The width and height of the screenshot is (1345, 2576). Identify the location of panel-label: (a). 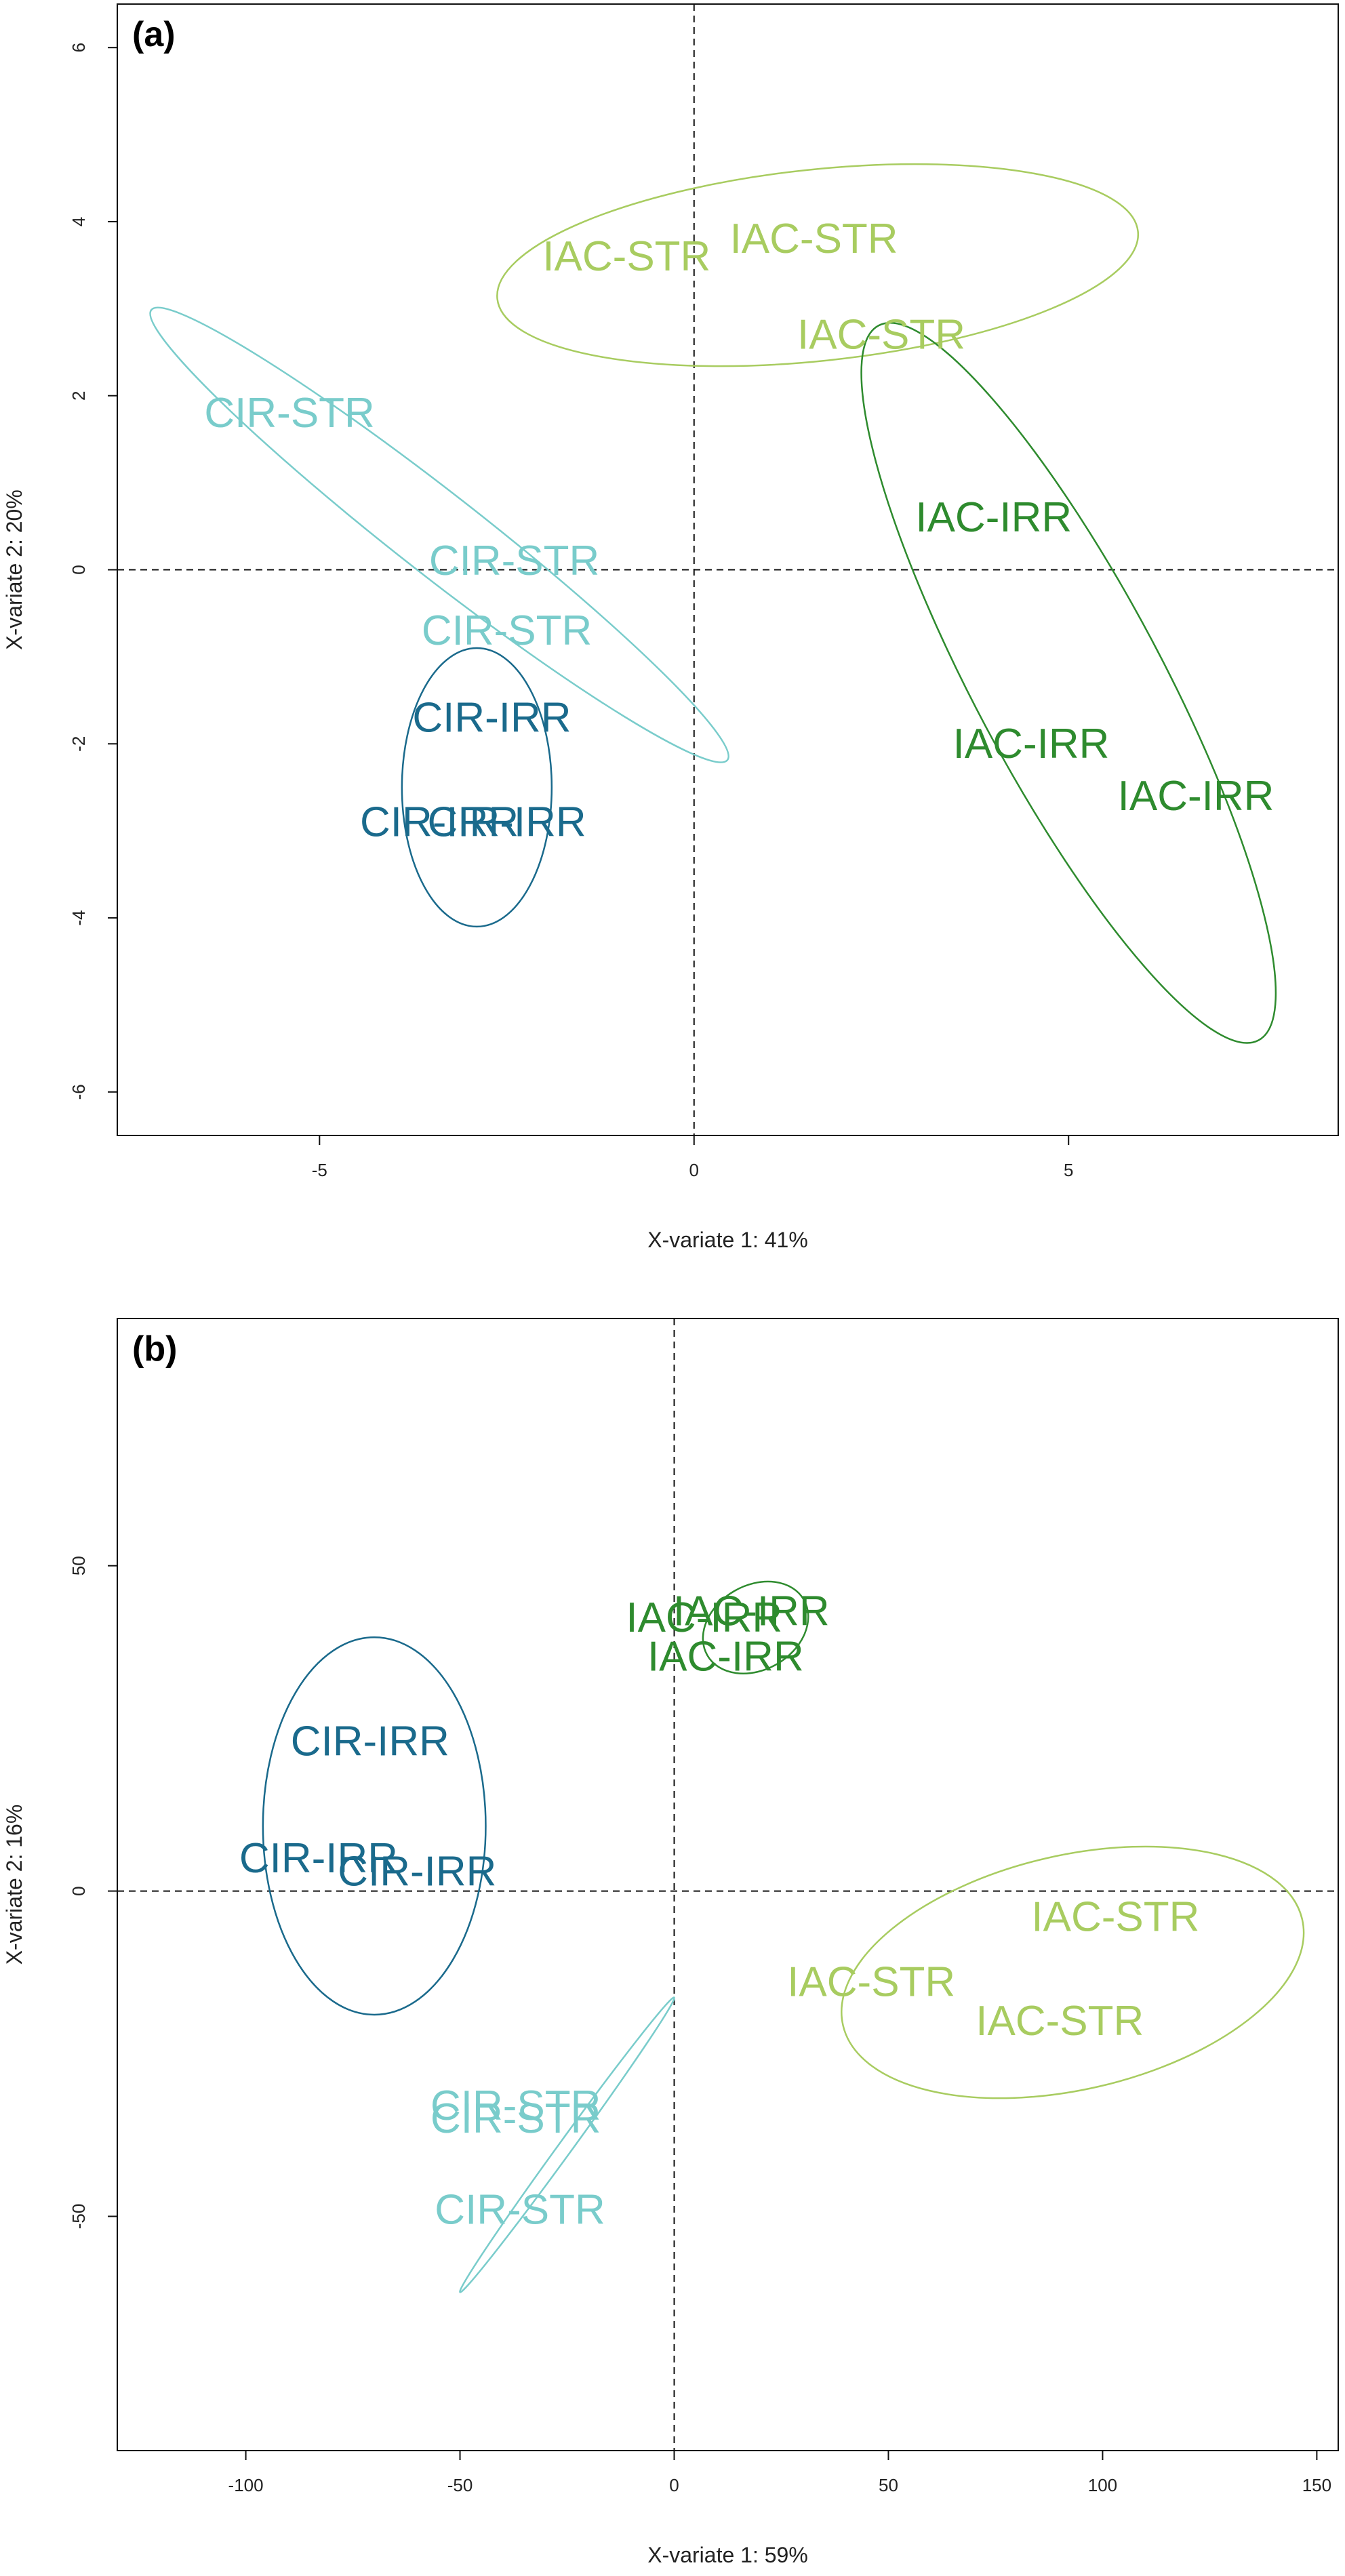
(154, 34).